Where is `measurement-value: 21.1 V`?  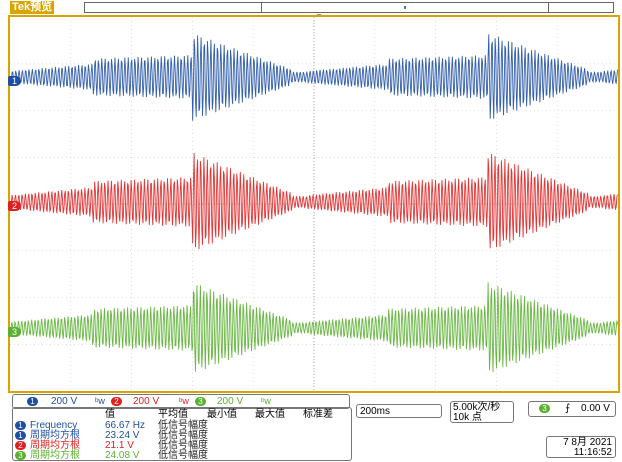
measurement-value: 21.1 V is located at coordinates (119, 445).